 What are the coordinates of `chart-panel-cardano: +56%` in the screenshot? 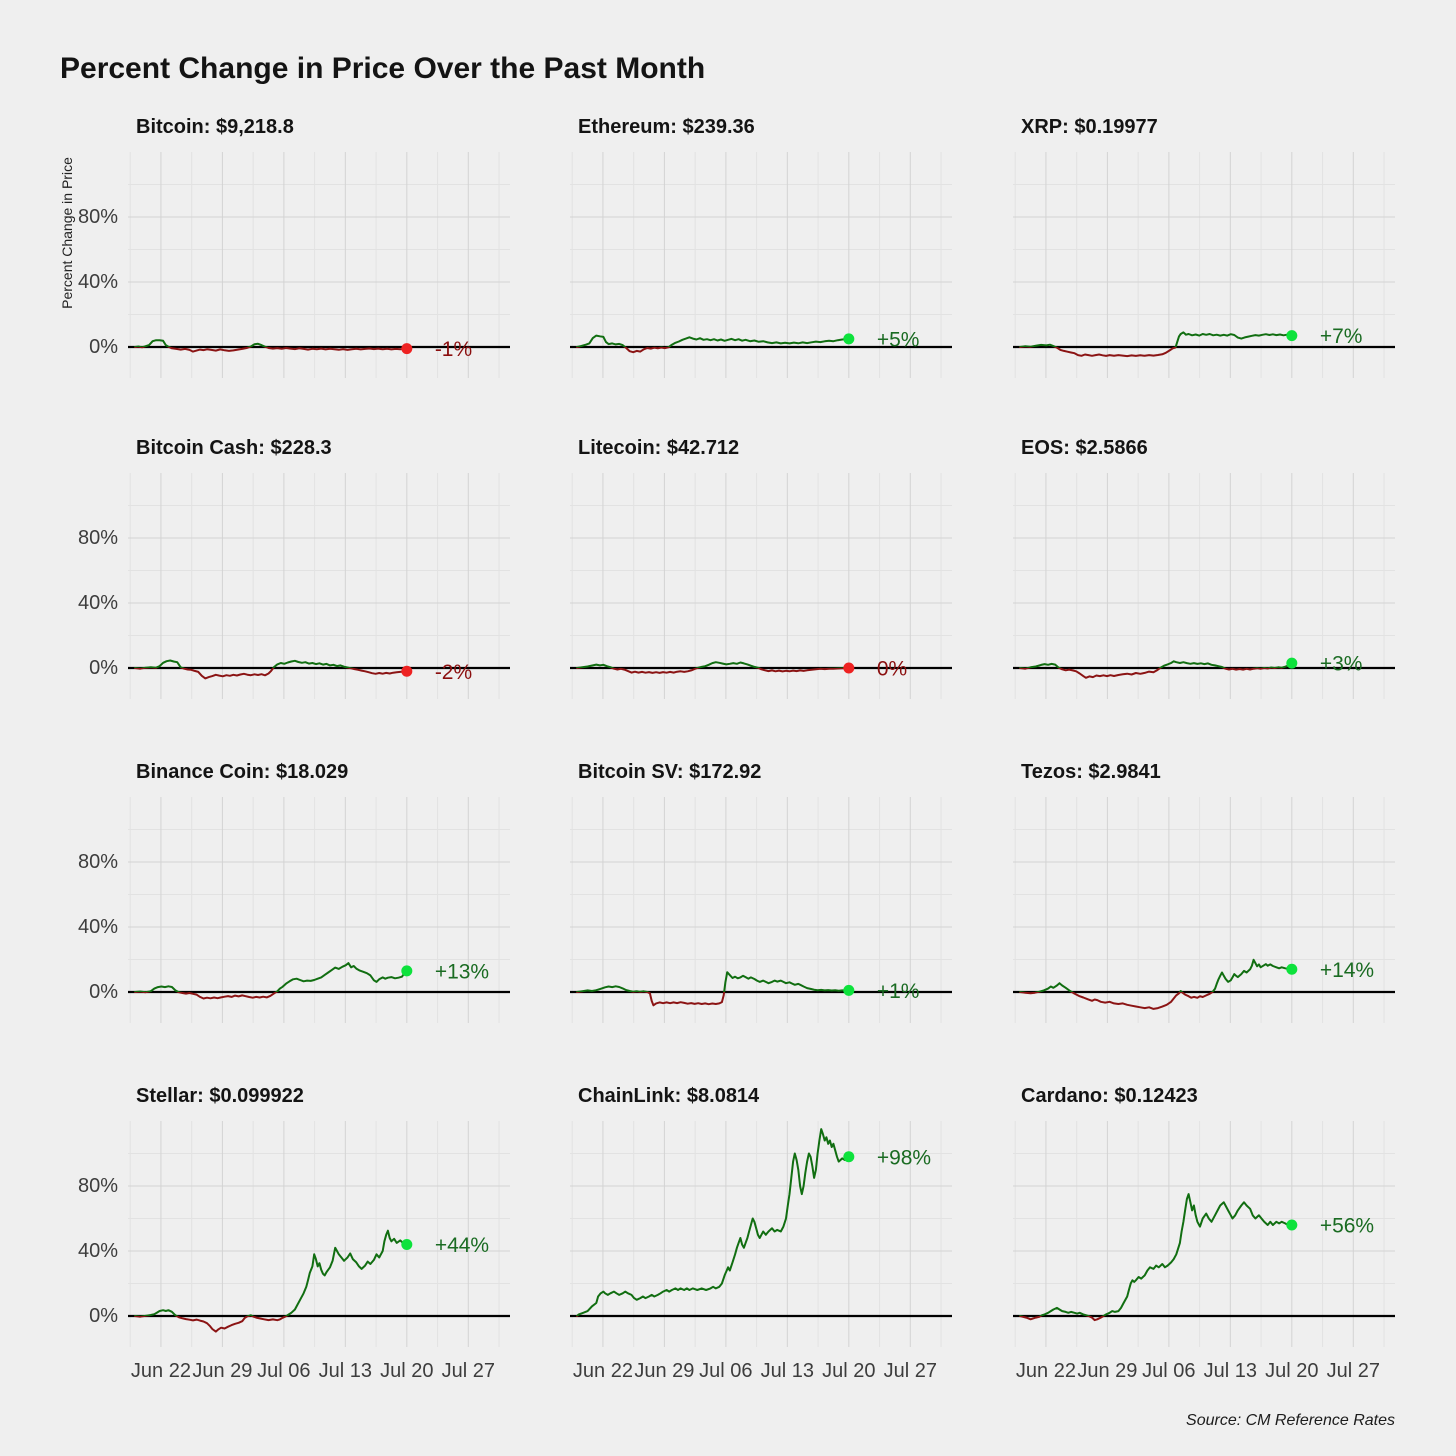 It's located at (1204, 1234).